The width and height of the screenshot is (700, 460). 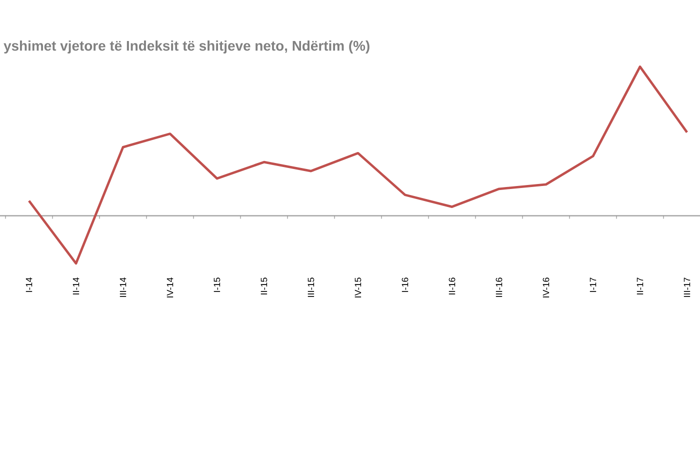 I want to click on x-tick-label: II-15, so click(x=264, y=286).